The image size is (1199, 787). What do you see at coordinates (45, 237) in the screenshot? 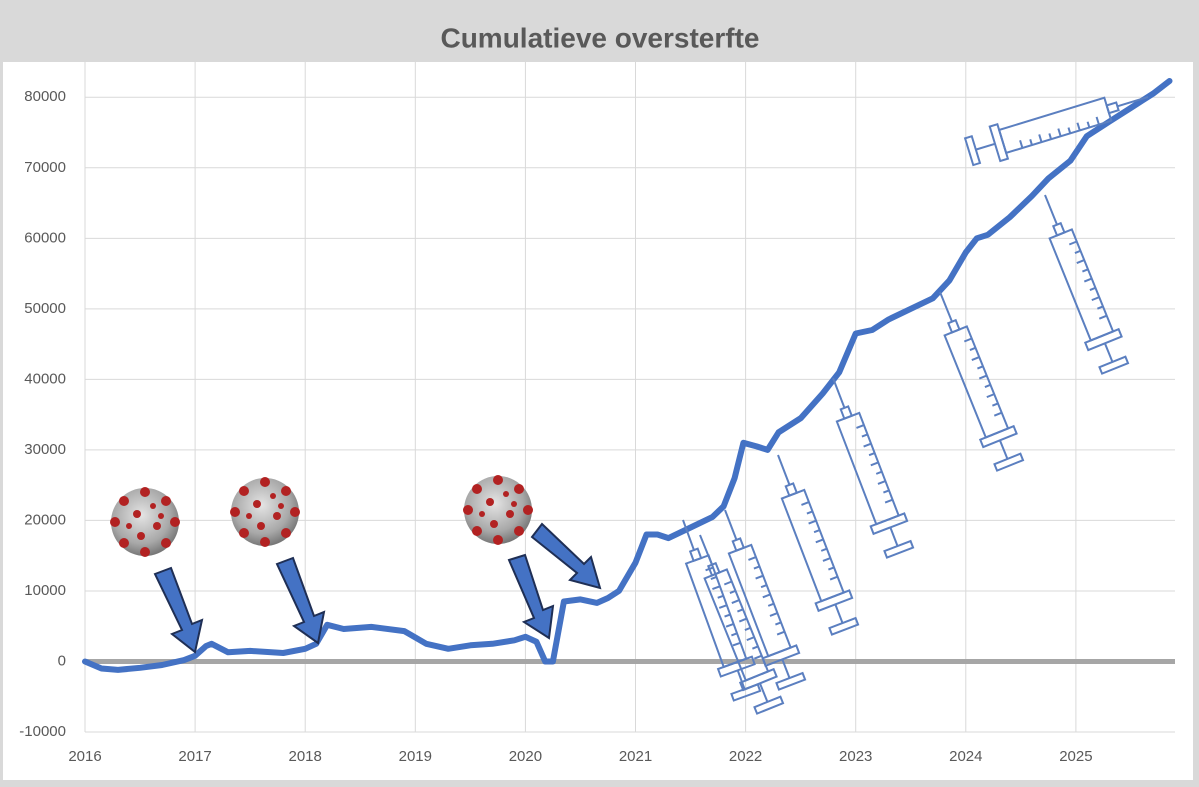
I see `y-tick-label: 60000` at bounding box center [45, 237].